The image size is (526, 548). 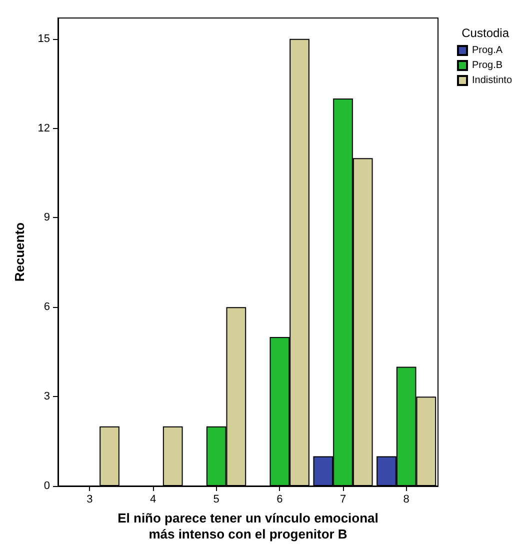 What do you see at coordinates (487, 65) in the screenshot?
I see `legend-label: Prog.B` at bounding box center [487, 65].